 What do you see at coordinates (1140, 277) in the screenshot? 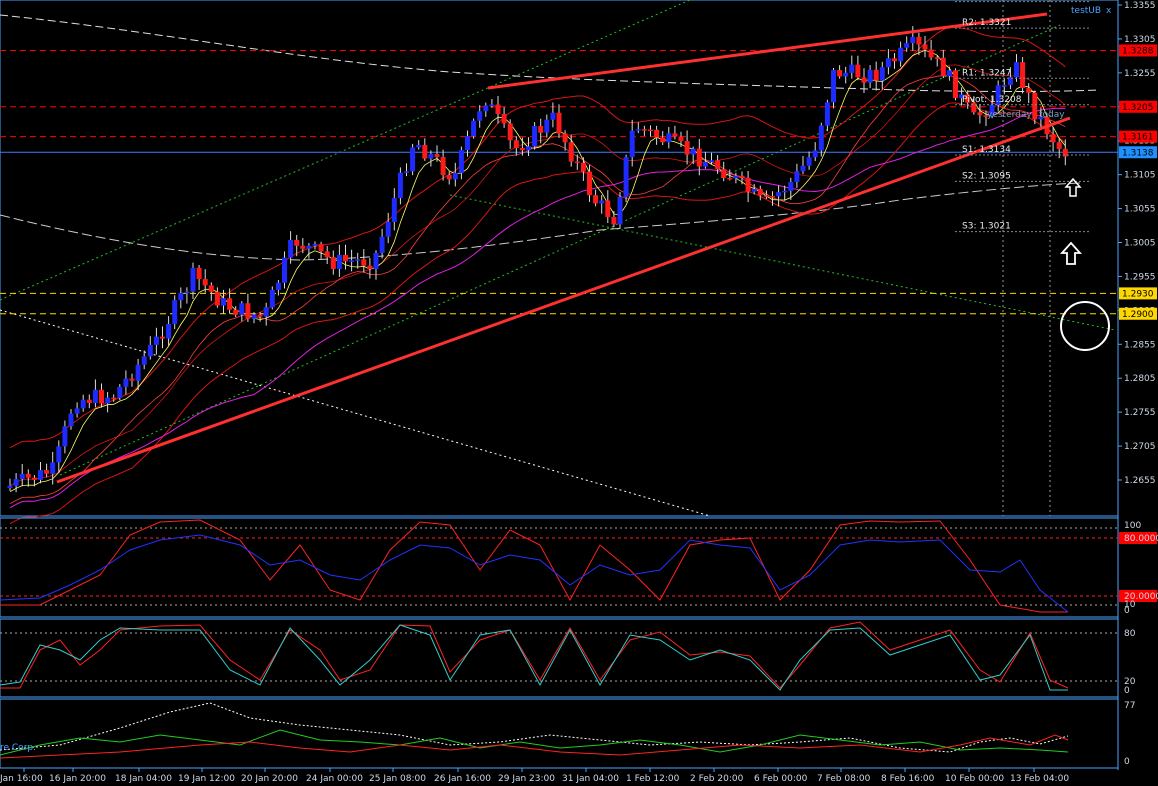
I see `price-tick-label: 1.2955` at bounding box center [1140, 277].